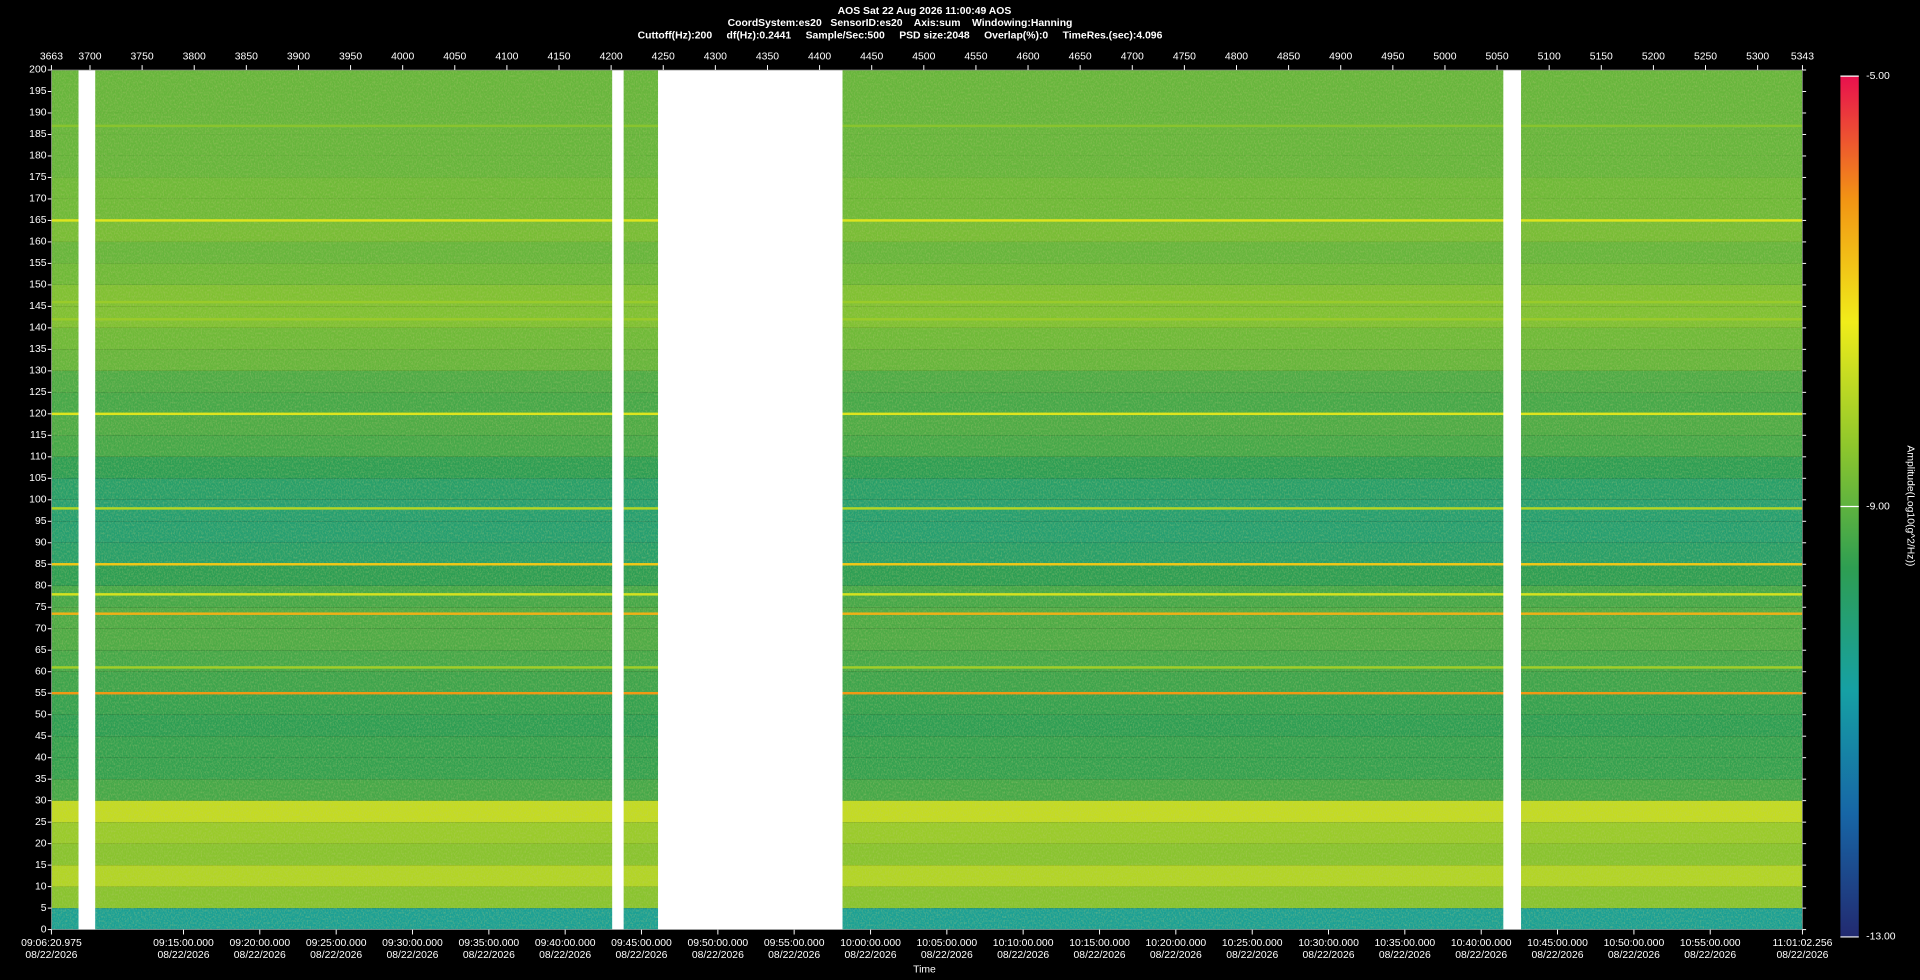 The image size is (1920, 980). I want to click on y-tick-label: 5, so click(44, 908).